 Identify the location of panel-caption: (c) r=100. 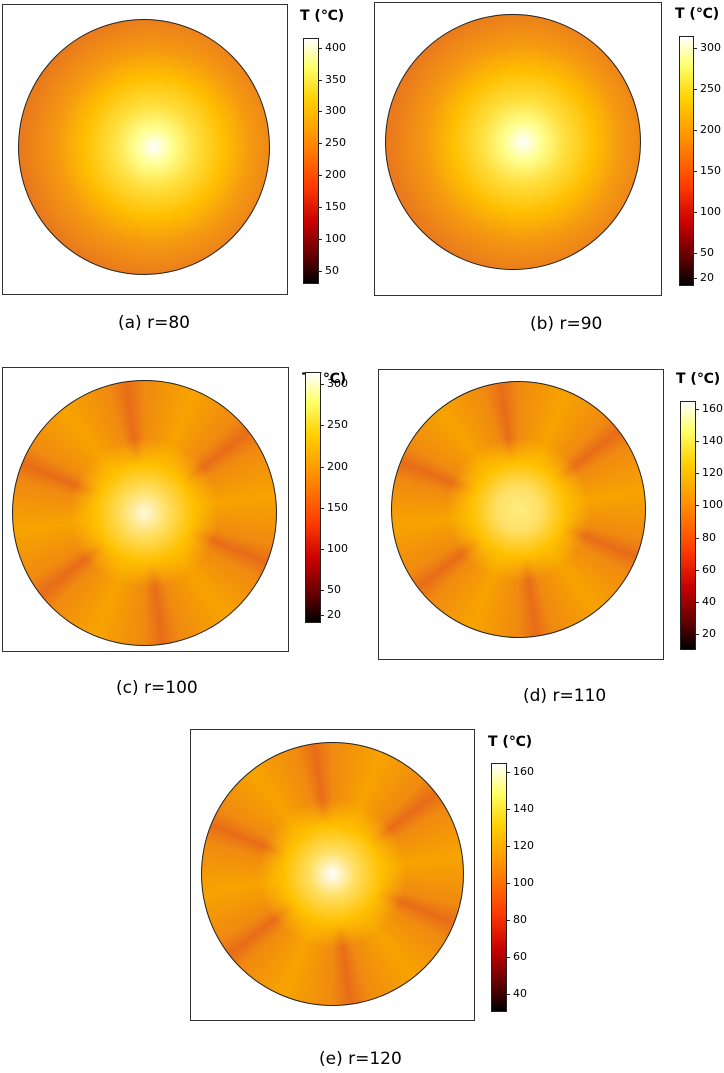
(157, 688).